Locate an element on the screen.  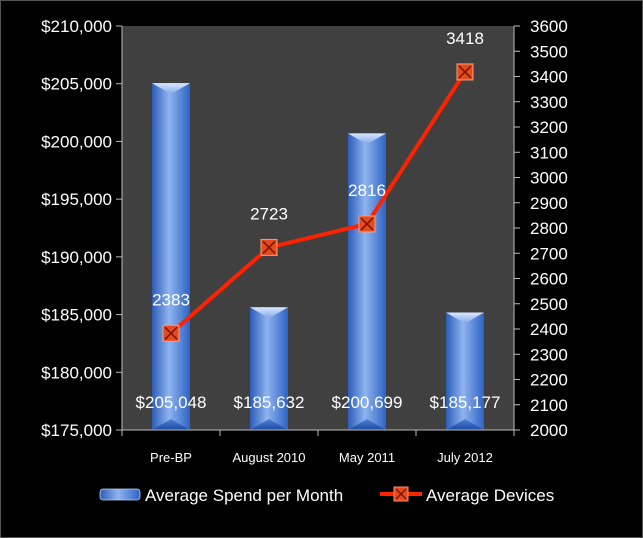
legend: Average Spend per Month Average Devices is located at coordinates (326, 495).